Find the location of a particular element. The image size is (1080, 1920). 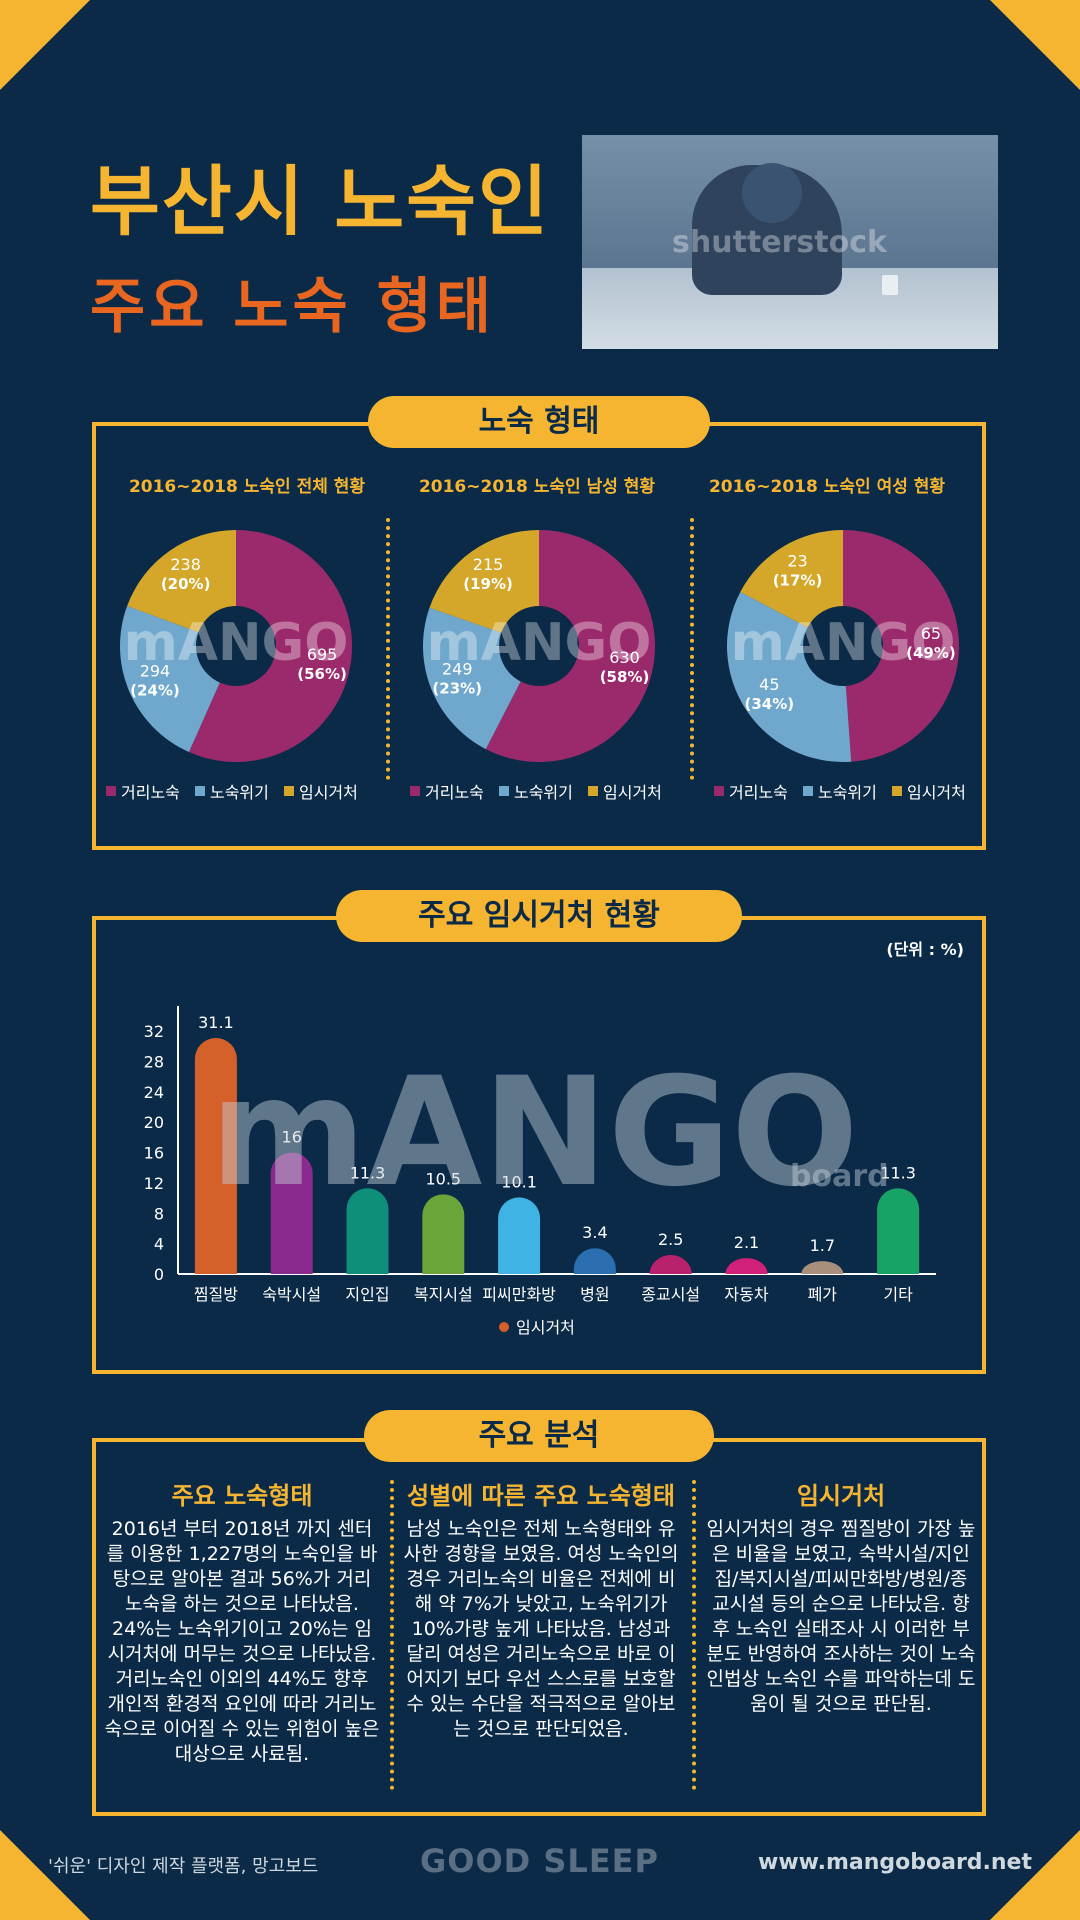

pie-legend-total: 거리노숙 노숙위기 임시거처 is located at coordinates (237, 791).